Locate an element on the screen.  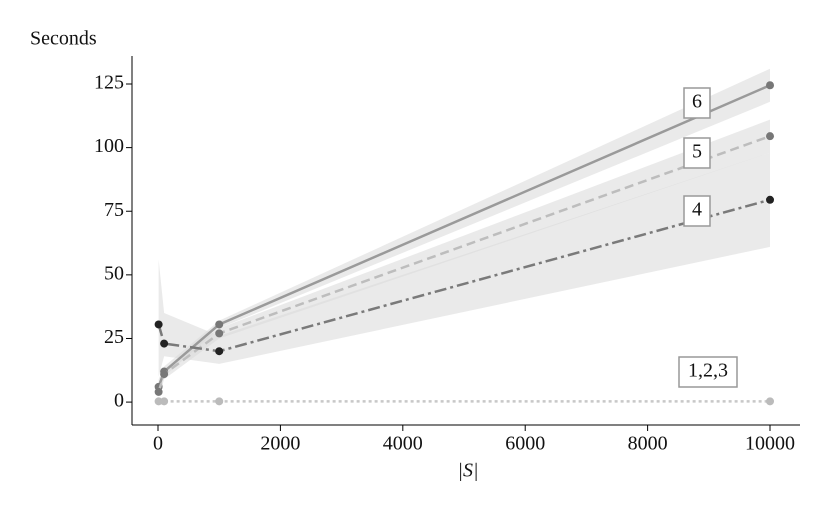
y-tick-label: 0 is located at coordinates (119, 401).